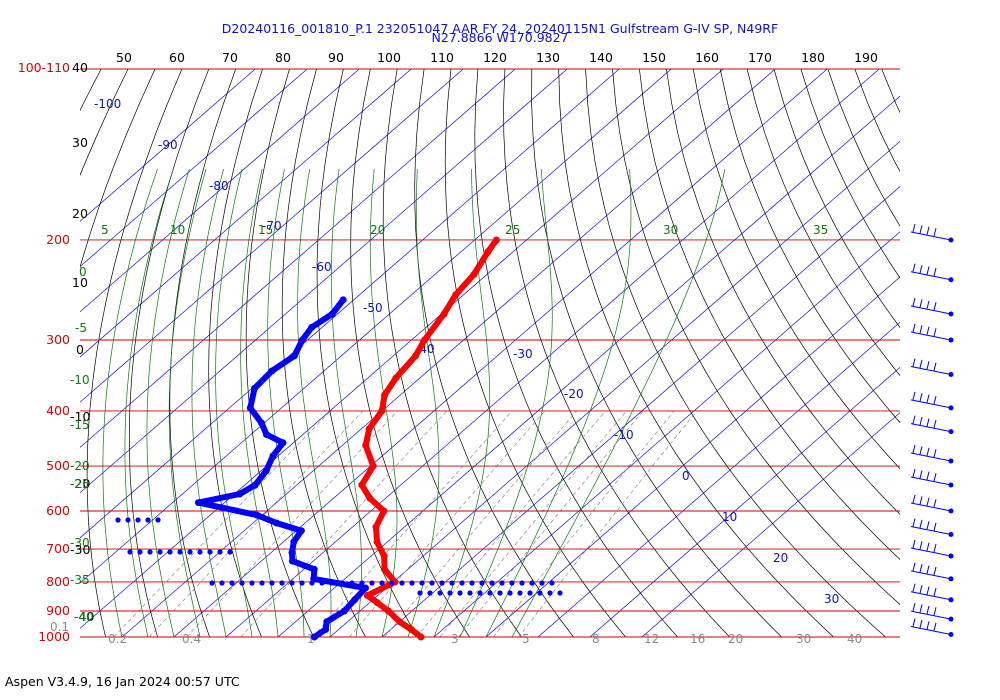 The image size is (1000, 700). I want to click on mixing-ratio-label: 0.2, so click(117, 639).